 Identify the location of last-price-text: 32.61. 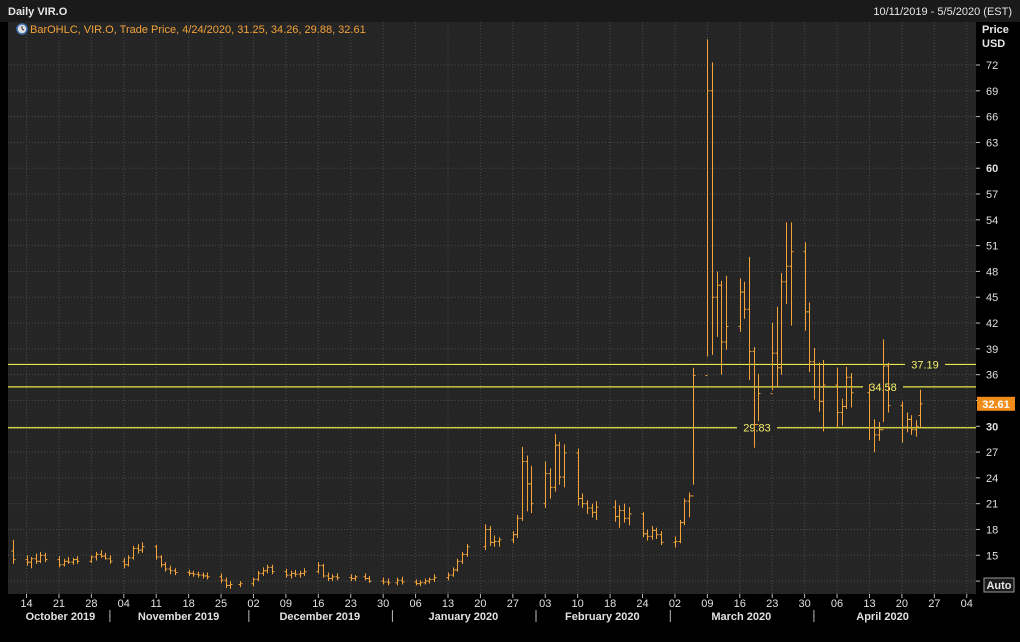
(996, 405).